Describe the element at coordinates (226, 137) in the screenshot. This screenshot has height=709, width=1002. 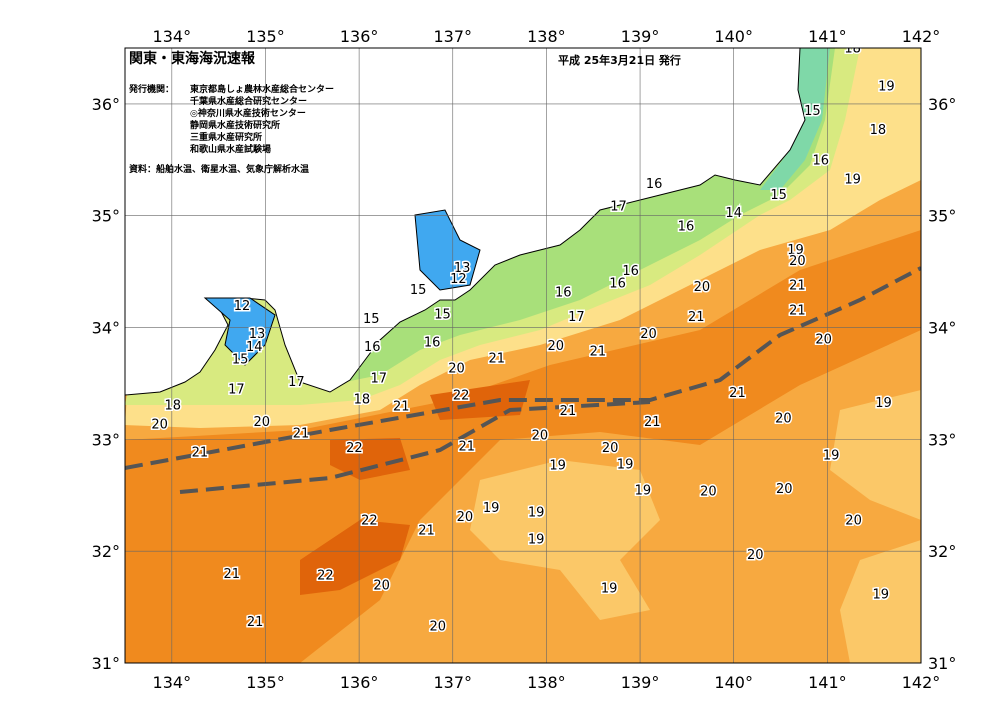
I see `issuer: 三重県水産研究所` at that location.